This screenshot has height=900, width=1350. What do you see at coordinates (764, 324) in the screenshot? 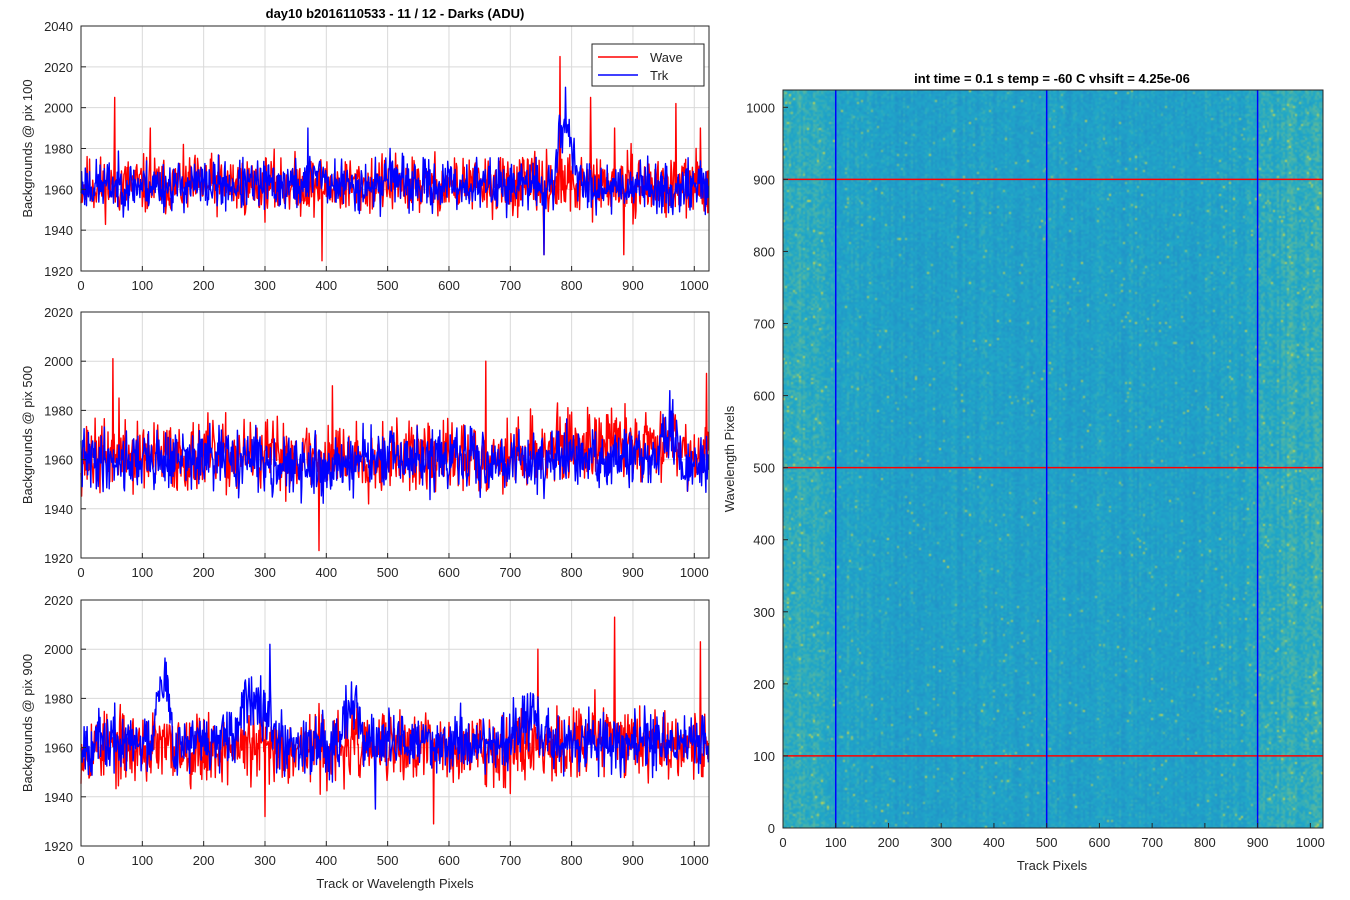
I see `y-tick-label: 700` at bounding box center [764, 324].